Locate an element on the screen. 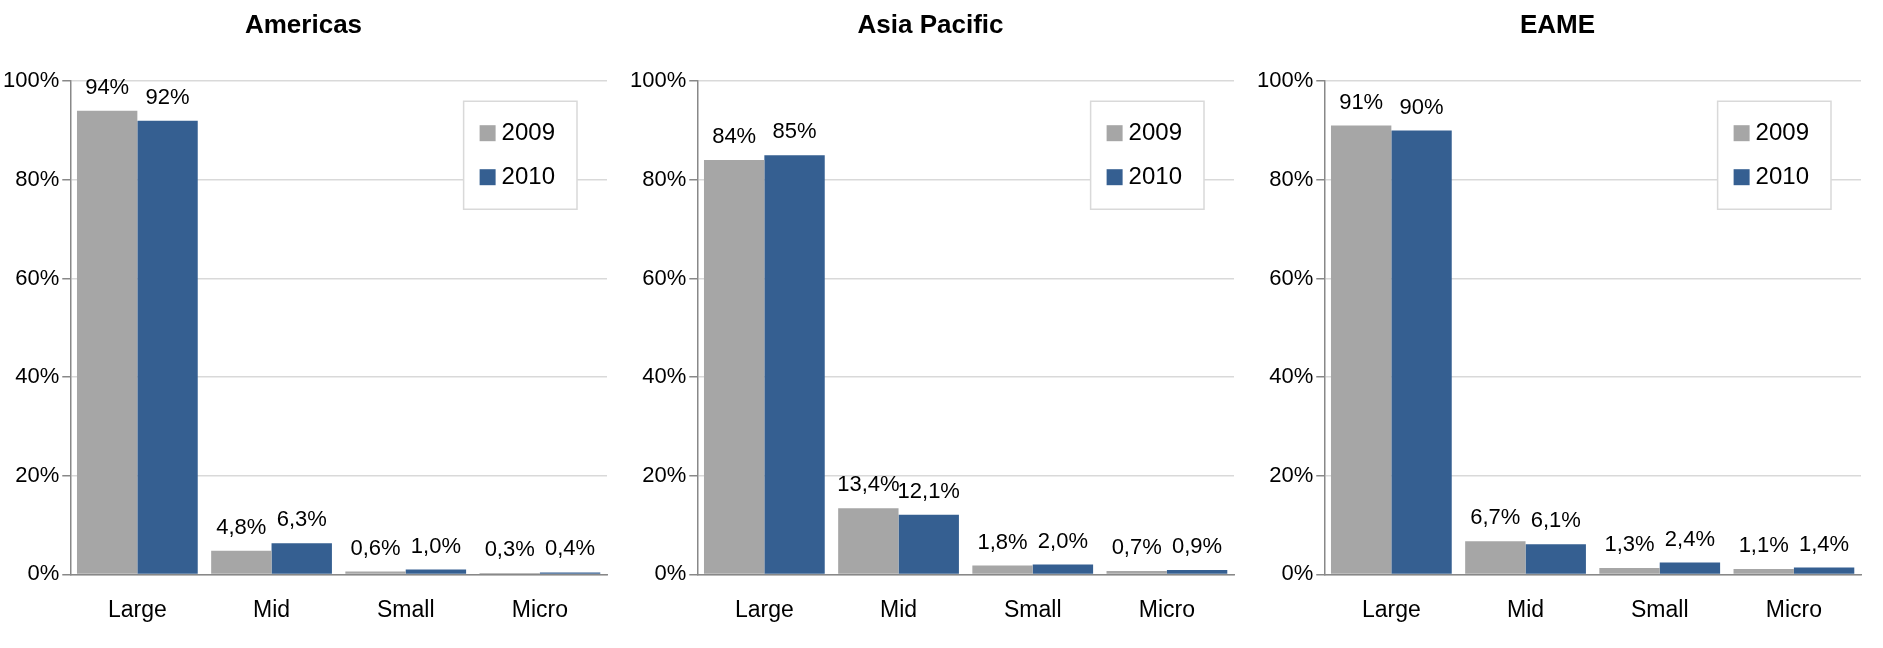  data-label: 1,8% is located at coordinates (1002, 541).